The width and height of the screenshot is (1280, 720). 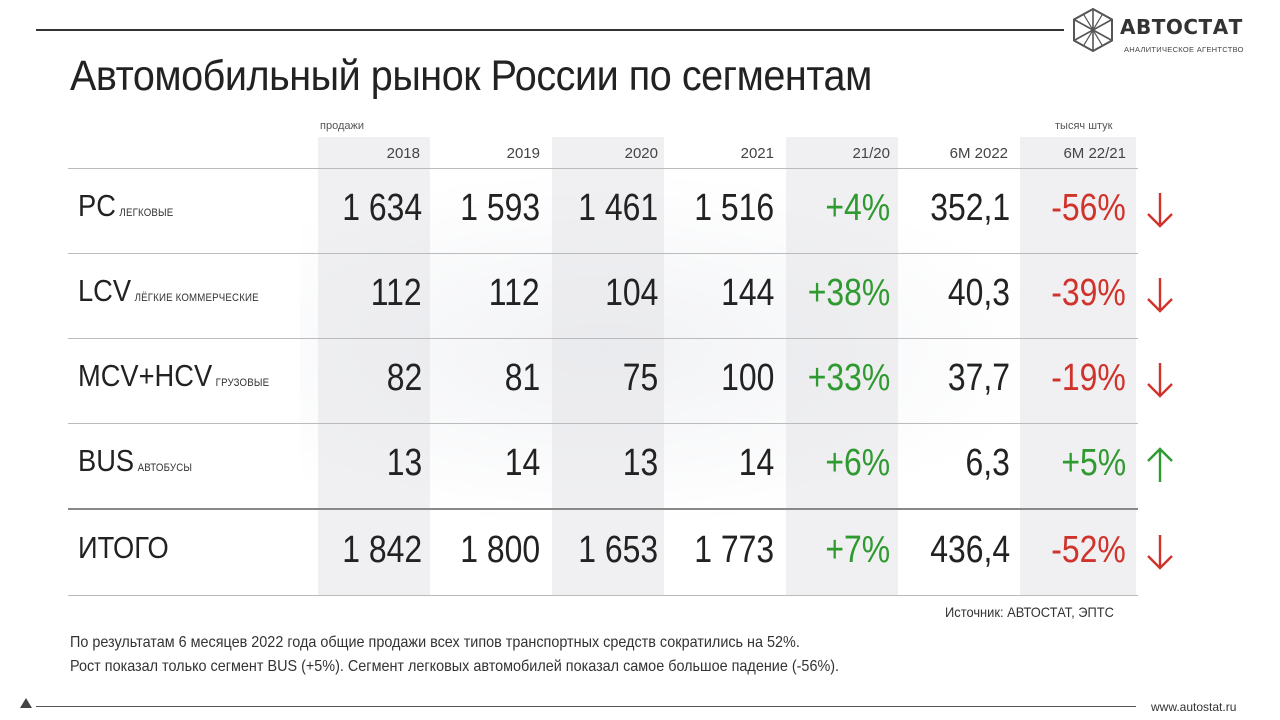 I want to click on cell-2018: 1 842, so click(x=382, y=550).